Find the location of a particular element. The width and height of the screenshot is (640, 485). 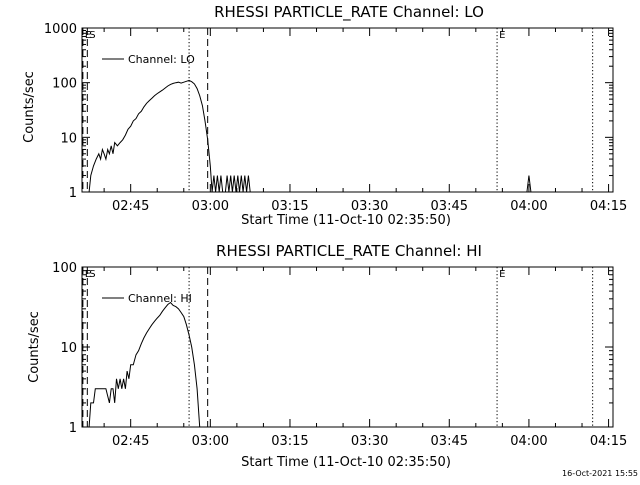

x-tick-label-lo: 03:00 is located at coordinates (210, 206).